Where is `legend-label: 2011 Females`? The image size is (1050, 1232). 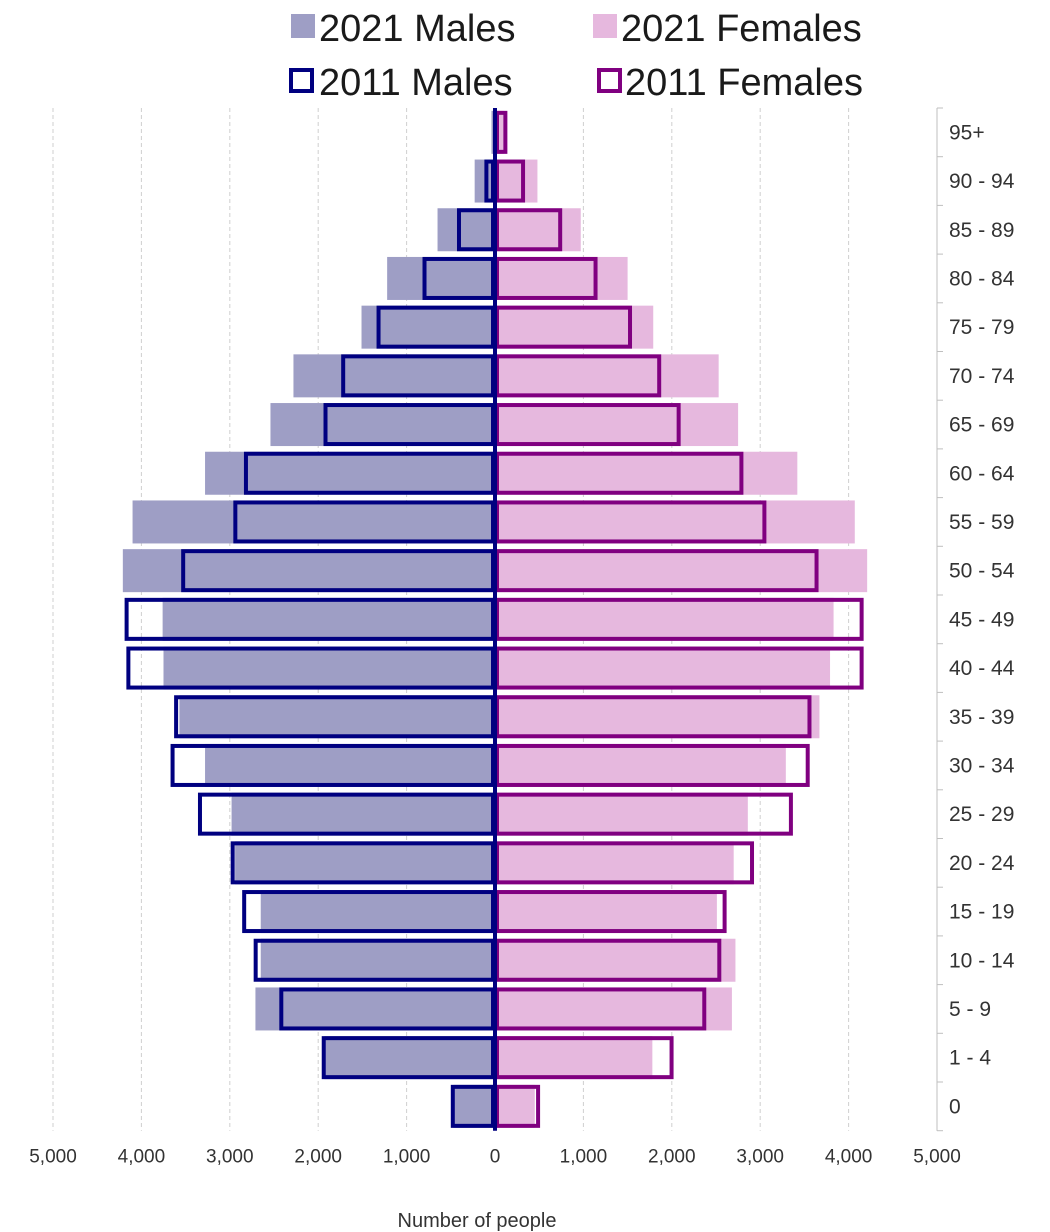 legend-label: 2011 Females is located at coordinates (744, 83).